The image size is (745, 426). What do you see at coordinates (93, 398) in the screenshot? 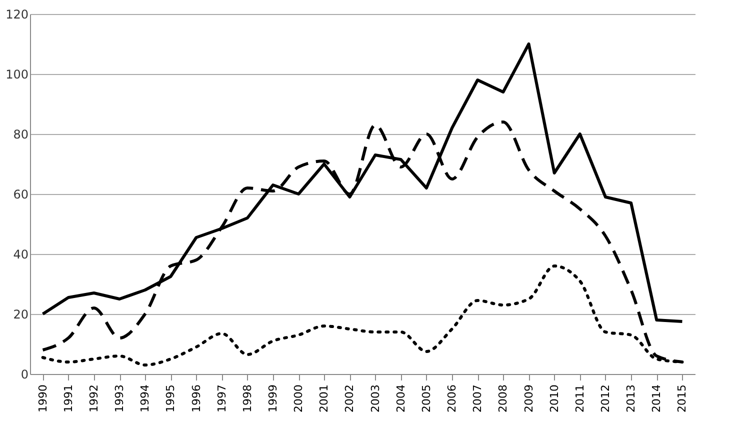
I see `x-tick-label: 1992` at bounding box center [93, 398].